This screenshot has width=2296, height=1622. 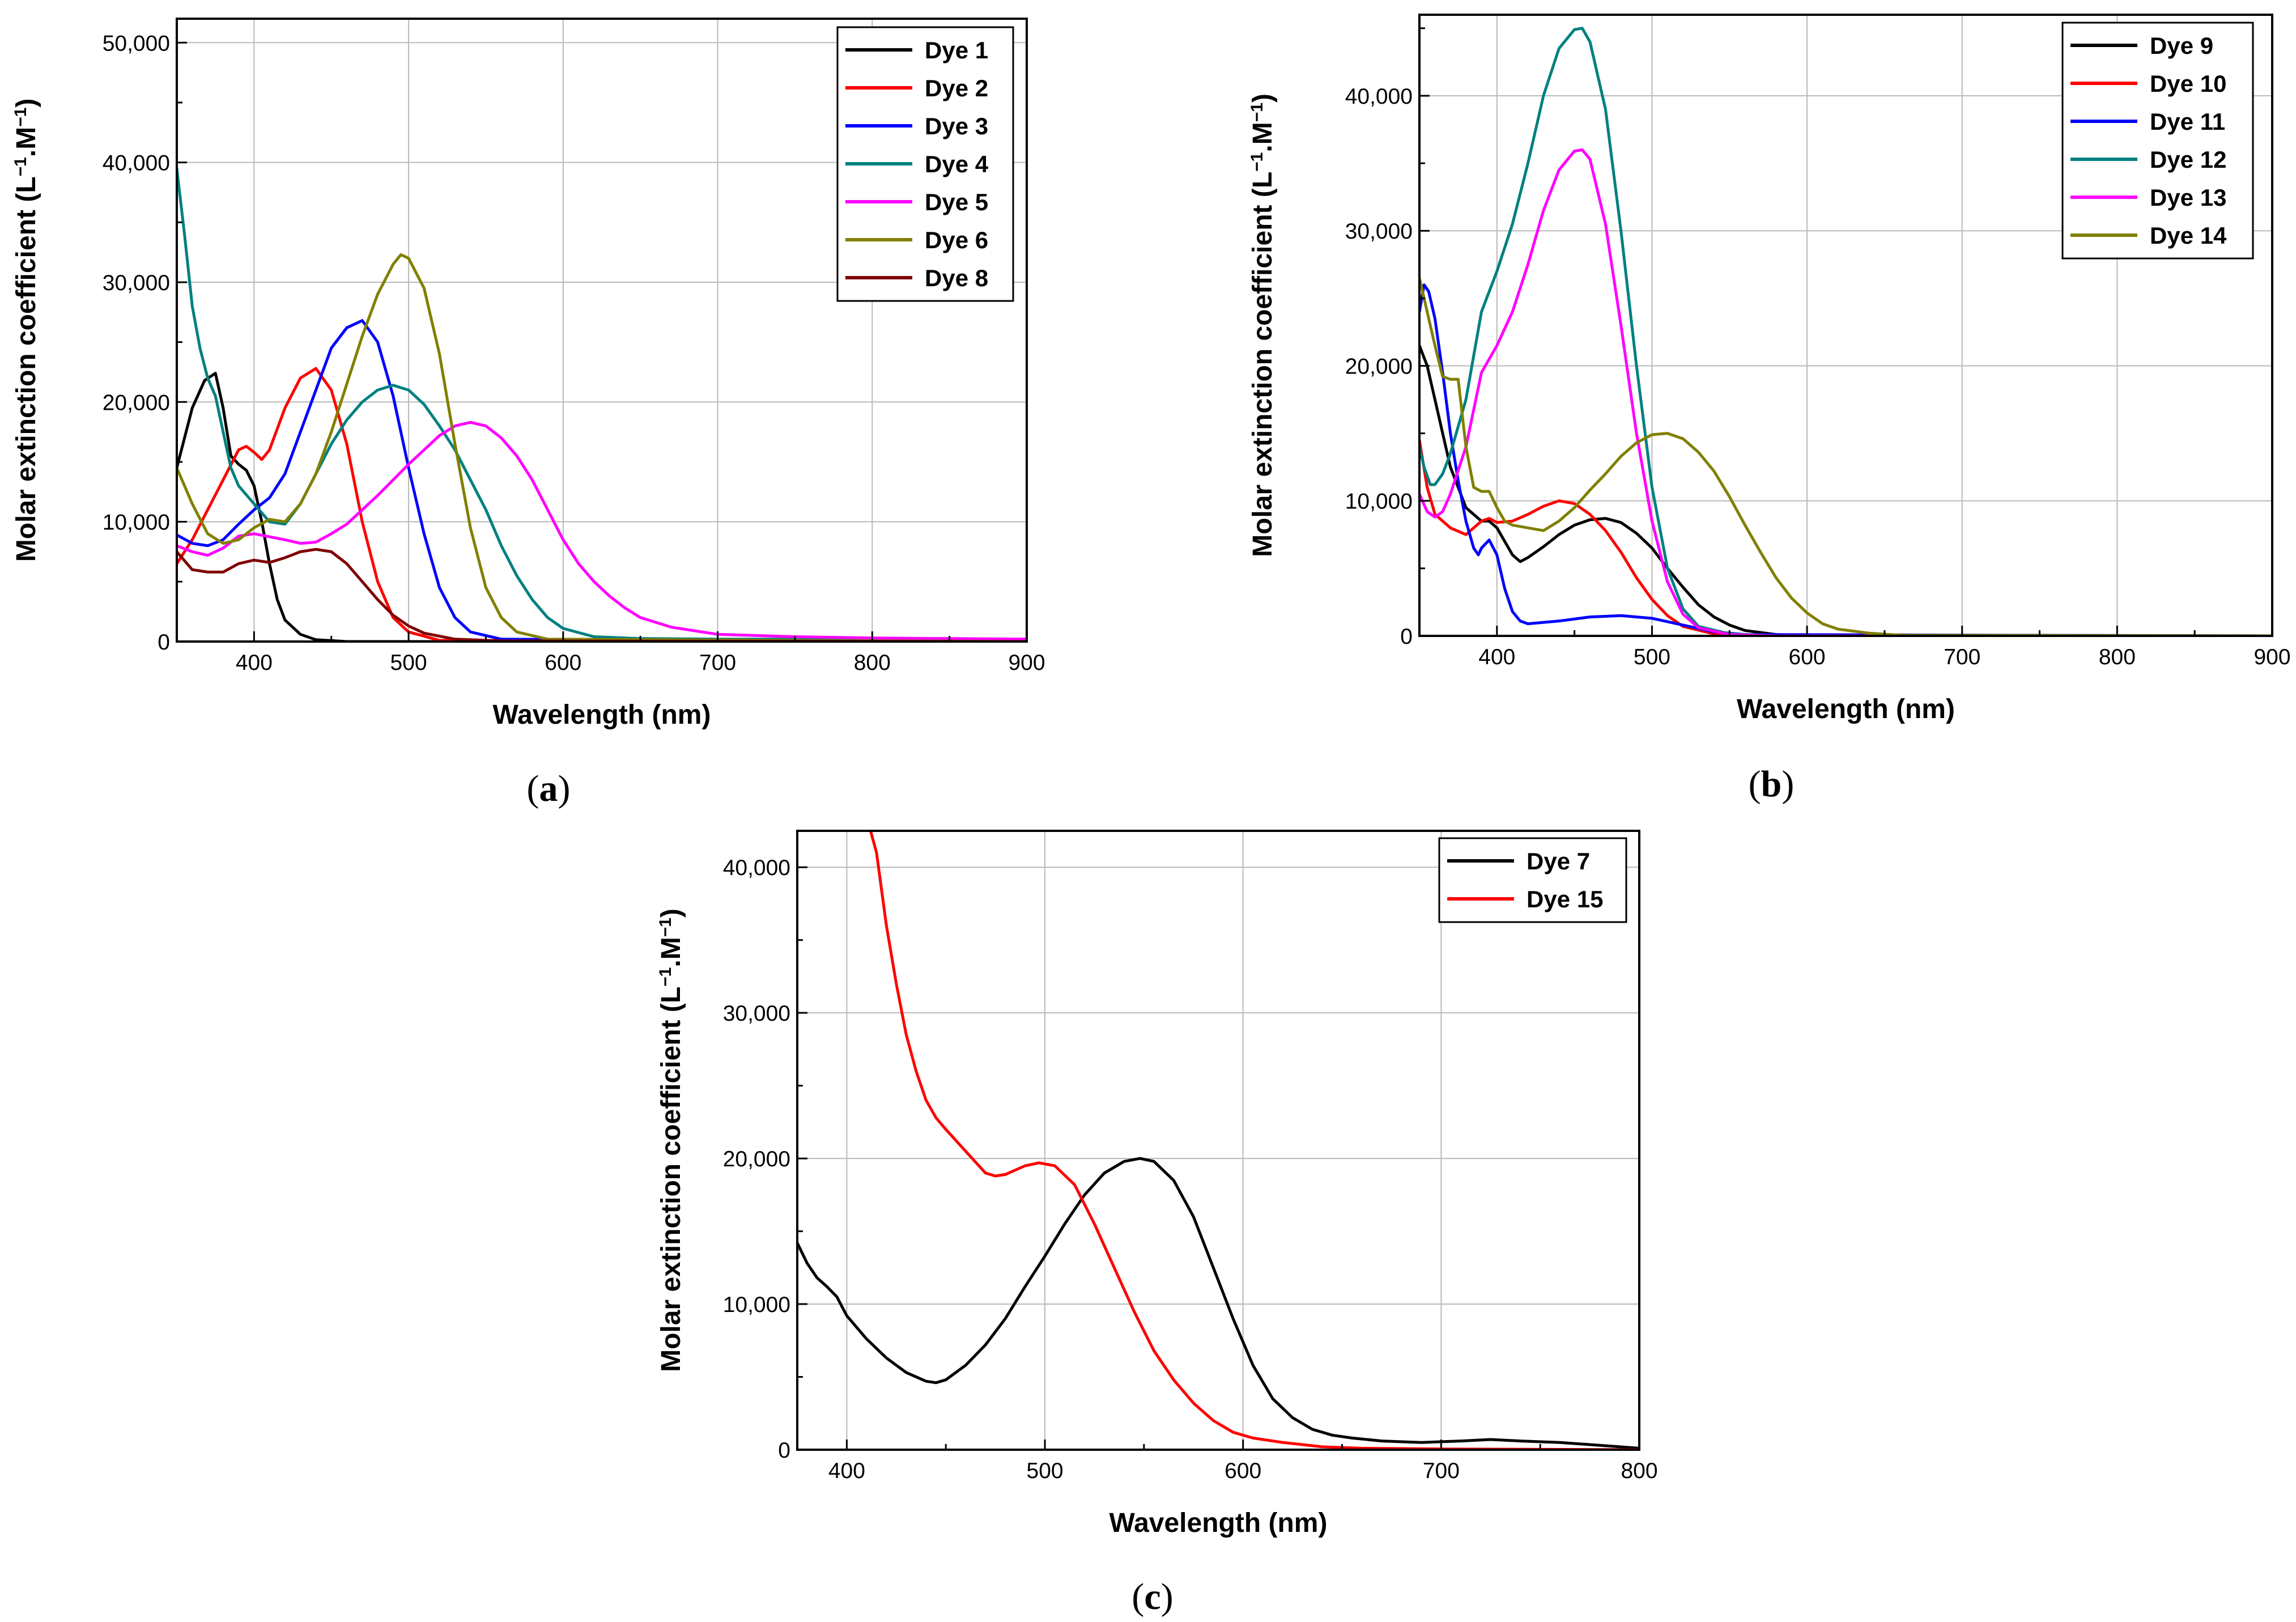 What do you see at coordinates (2188, 83) in the screenshot?
I see `legend-label: Dye 10` at bounding box center [2188, 83].